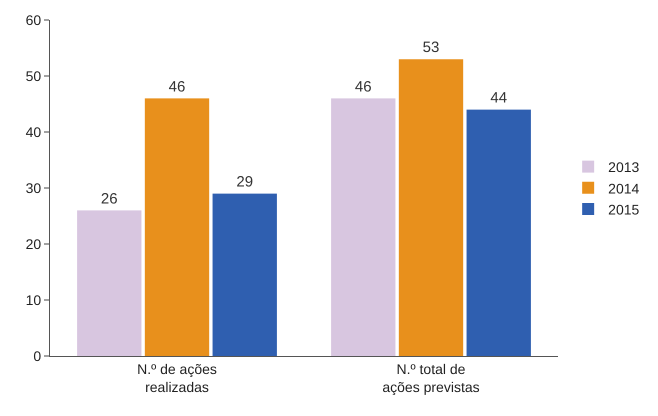 The width and height of the screenshot is (658, 416). What do you see at coordinates (245, 182) in the screenshot?
I see `data-label: 29` at bounding box center [245, 182].